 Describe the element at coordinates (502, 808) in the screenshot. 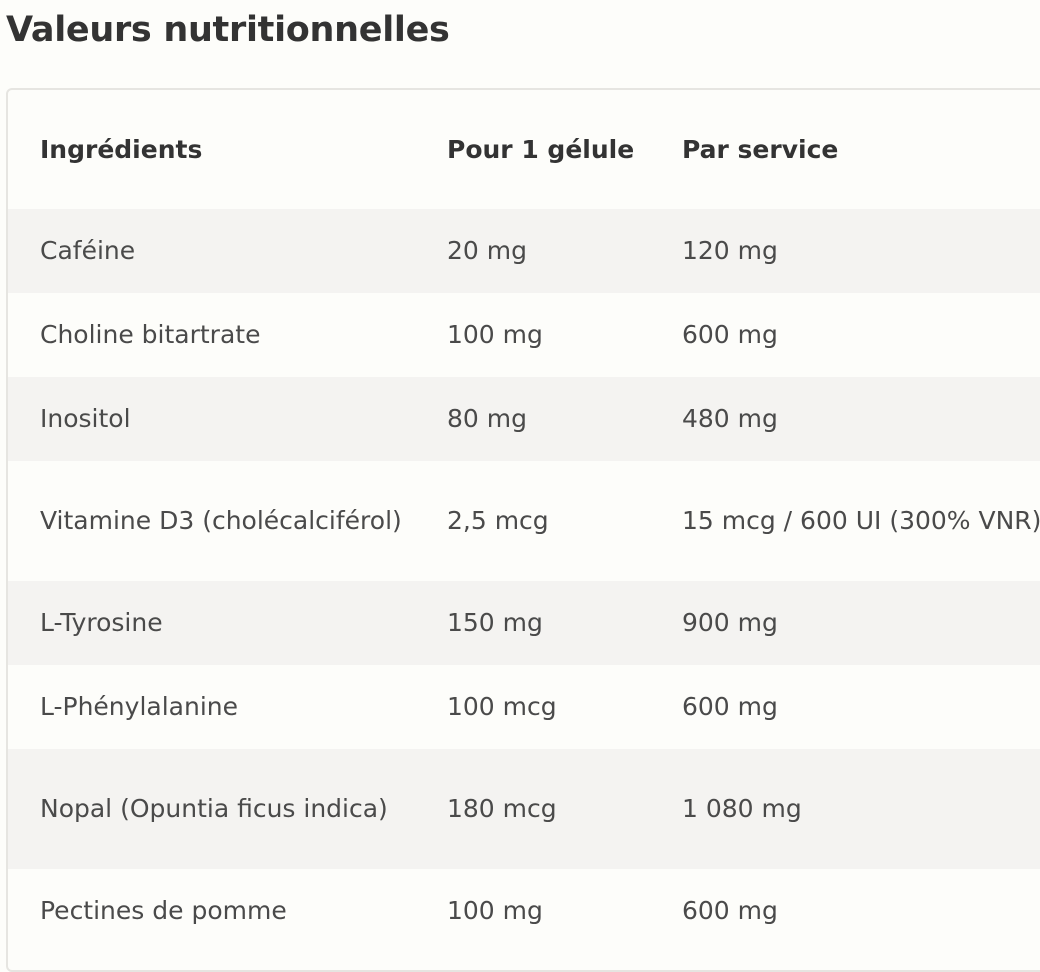

I see `cell-per-capsule: 180 mcg` at that location.